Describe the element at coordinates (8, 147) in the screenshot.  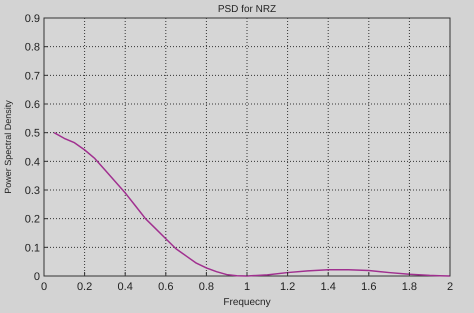
I see `y-axis-title: Power Spectral Density` at that location.